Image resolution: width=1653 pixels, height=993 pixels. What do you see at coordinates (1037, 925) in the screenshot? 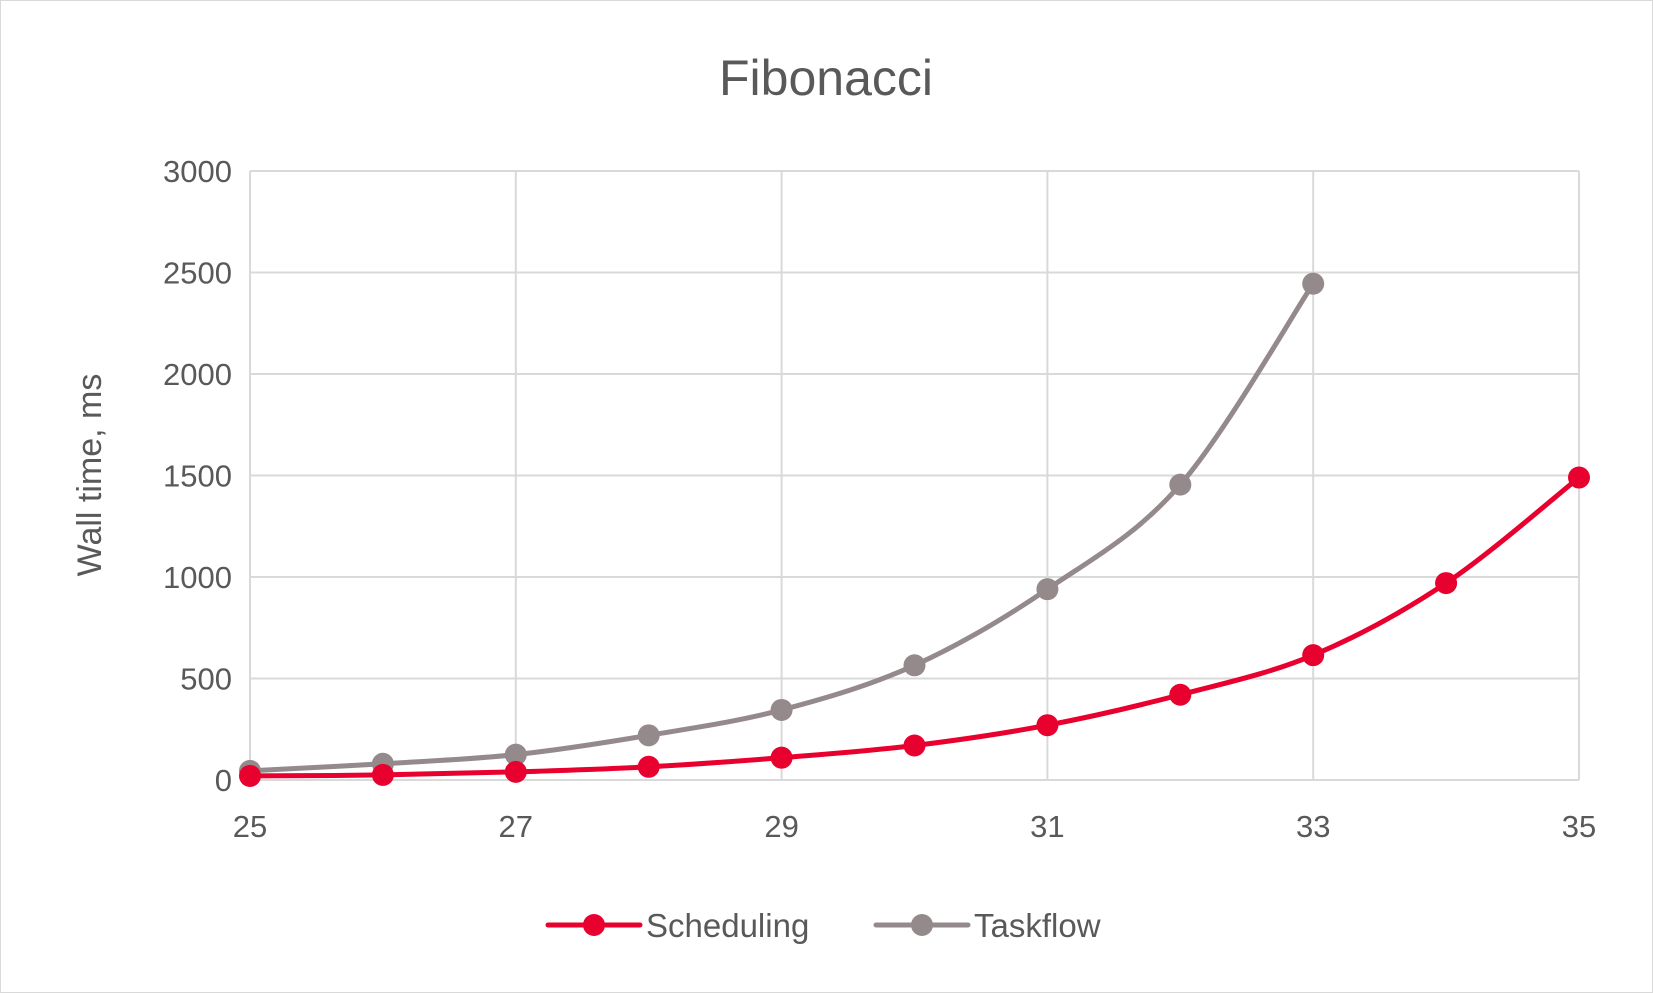
I see `legend-label: Taskflow` at bounding box center [1037, 925].